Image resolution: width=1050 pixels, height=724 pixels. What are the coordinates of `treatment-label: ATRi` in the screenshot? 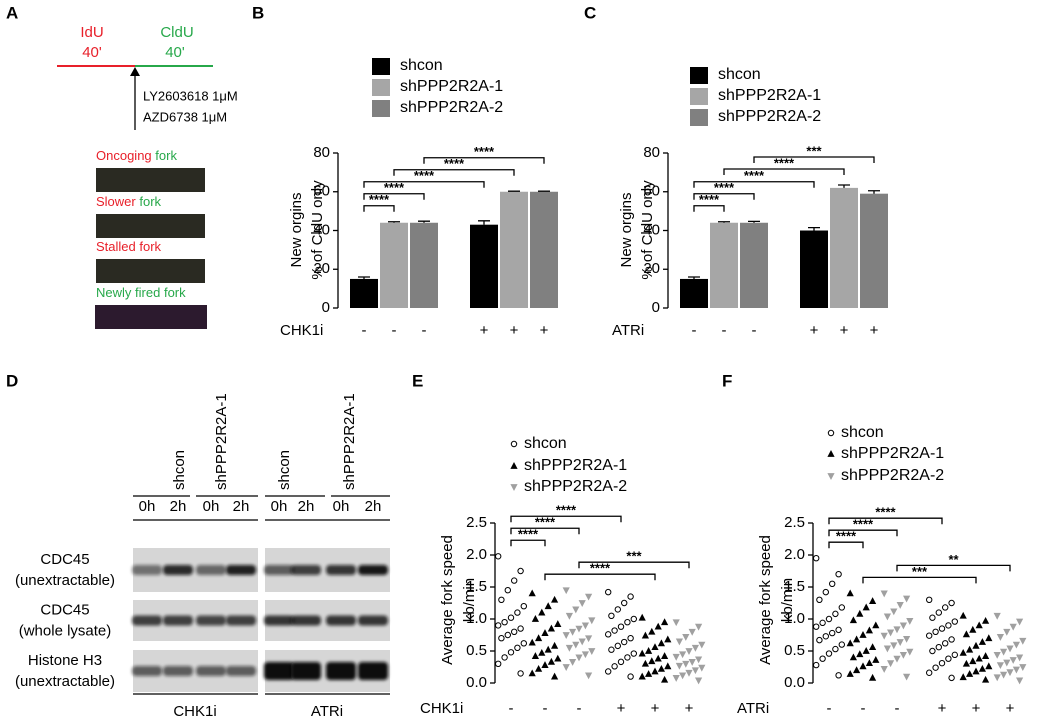 It's located at (327, 711).